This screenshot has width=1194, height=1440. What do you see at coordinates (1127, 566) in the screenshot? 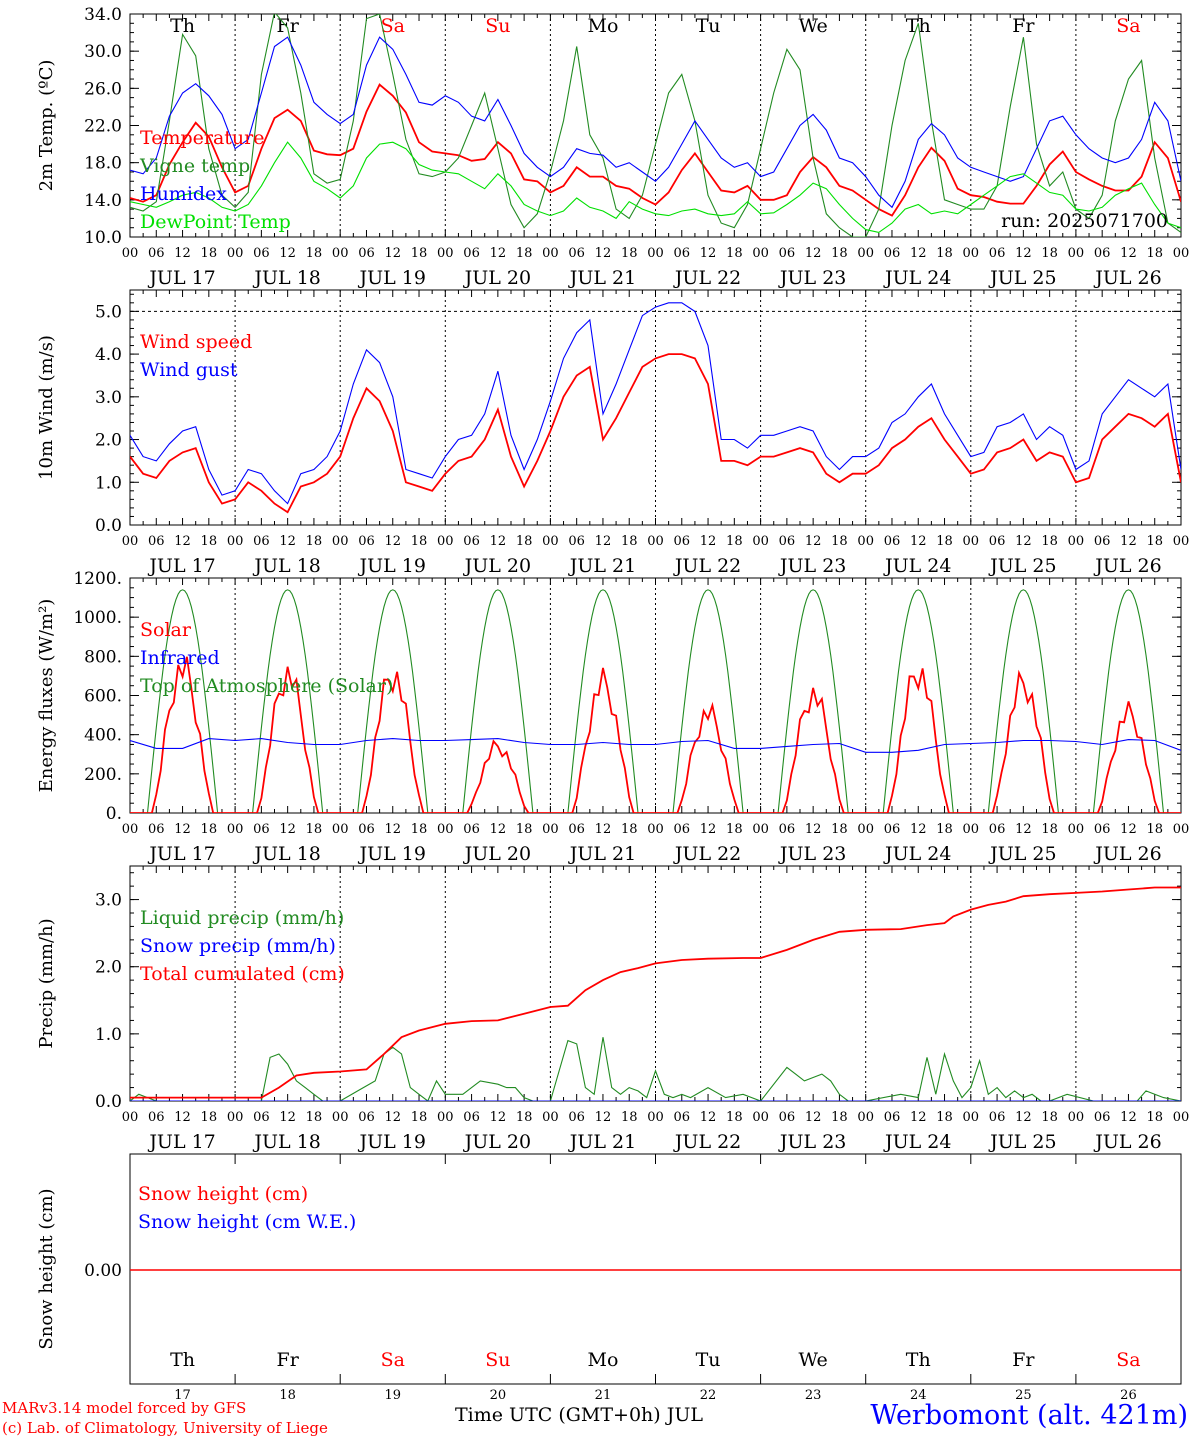
I see `x-date-label: JUL 26` at bounding box center [1127, 566].